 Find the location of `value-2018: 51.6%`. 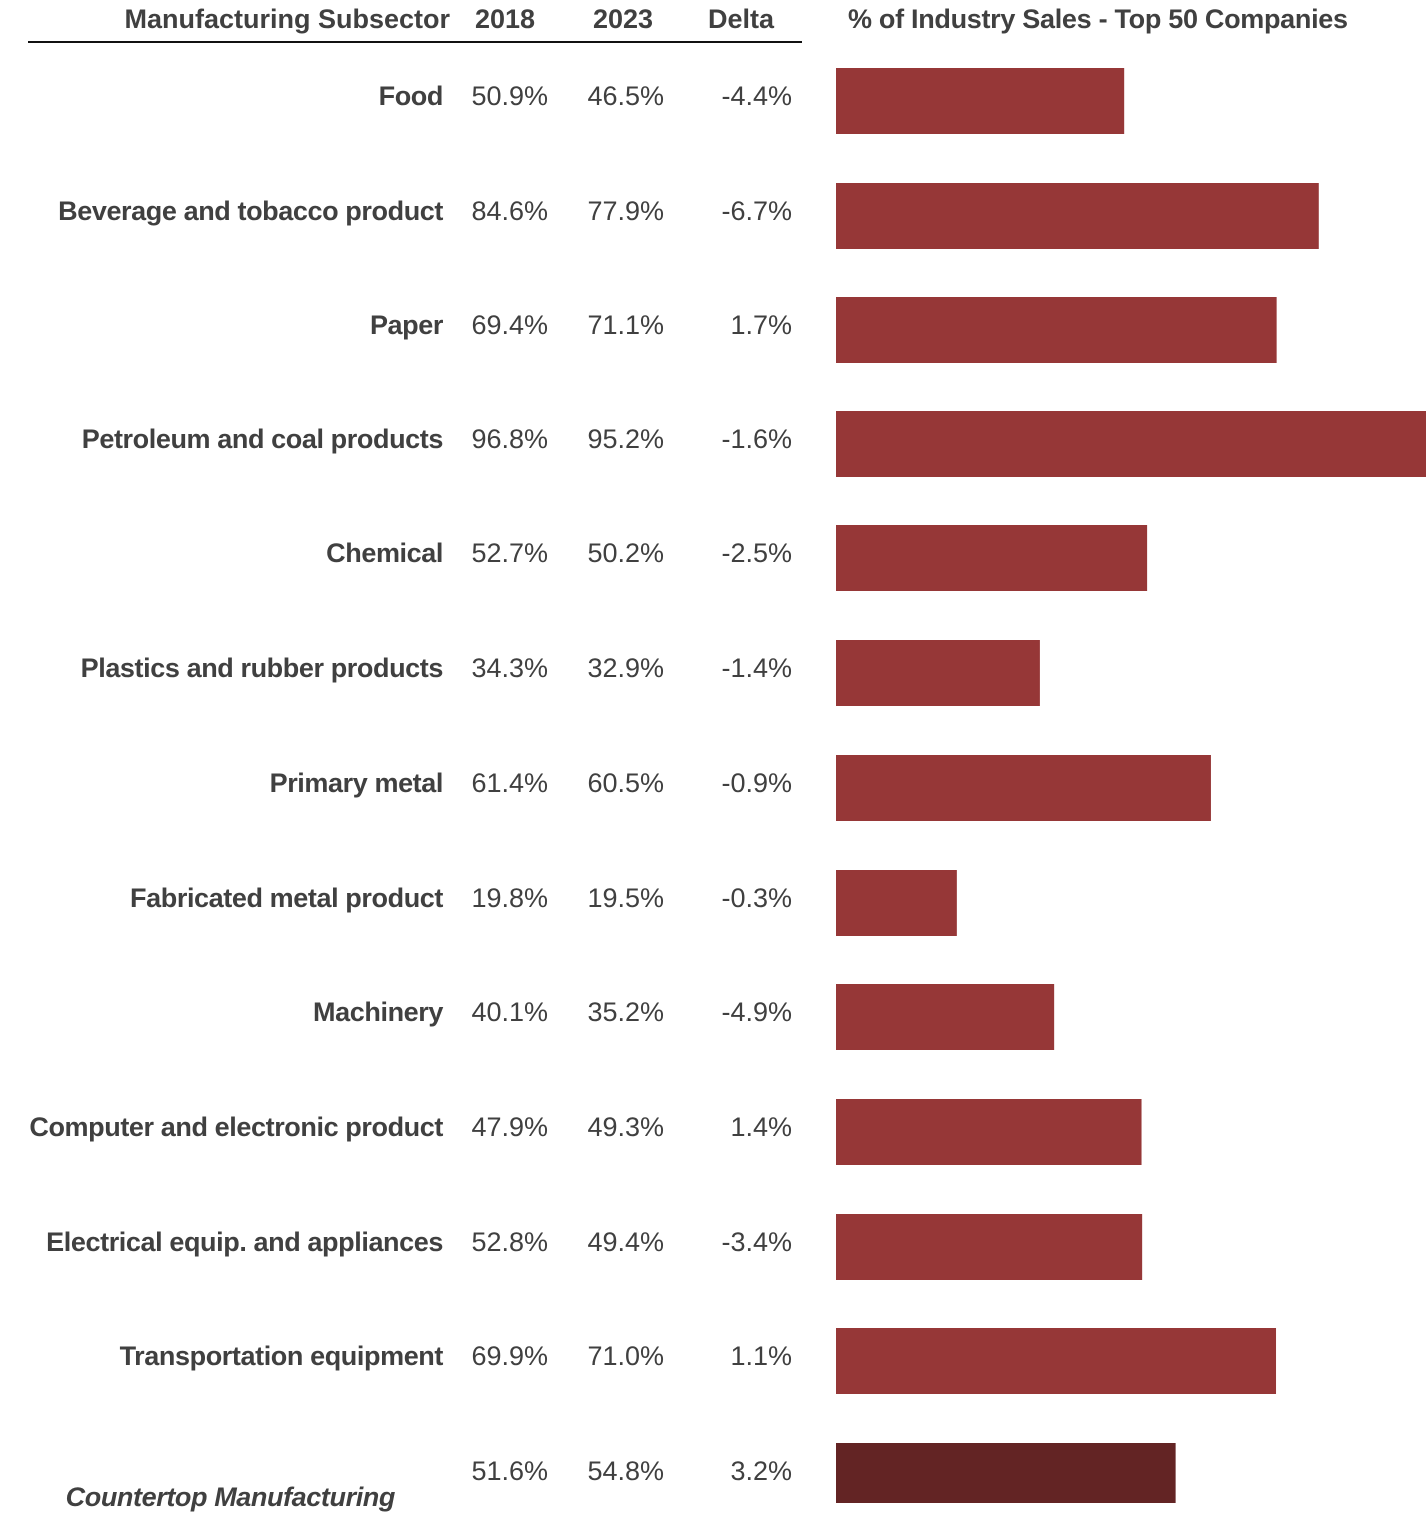

value-2018: 51.6% is located at coordinates (509, 1471).